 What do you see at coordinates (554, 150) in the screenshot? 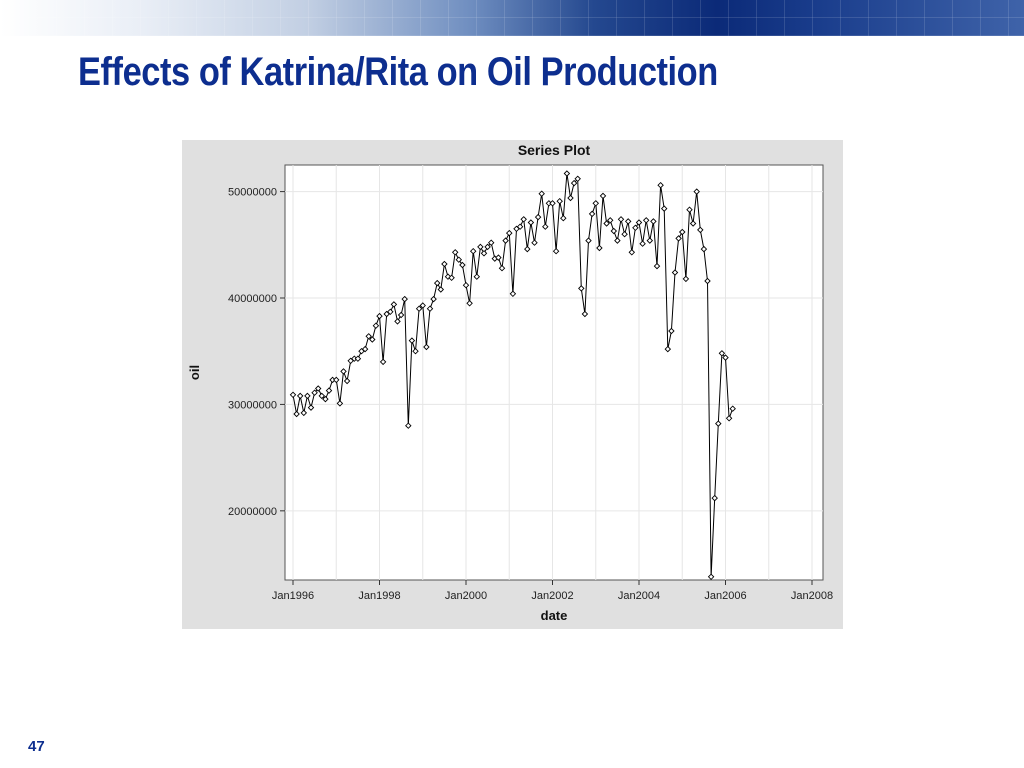
I see `chart-title: Series Plot` at bounding box center [554, 150].